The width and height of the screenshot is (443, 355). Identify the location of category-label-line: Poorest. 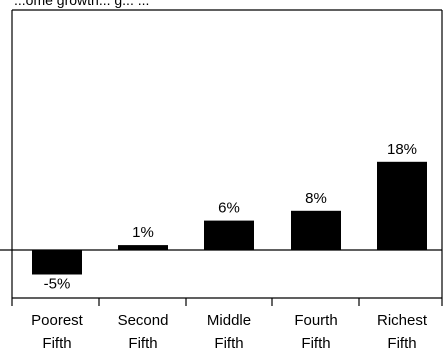
(57, 320).